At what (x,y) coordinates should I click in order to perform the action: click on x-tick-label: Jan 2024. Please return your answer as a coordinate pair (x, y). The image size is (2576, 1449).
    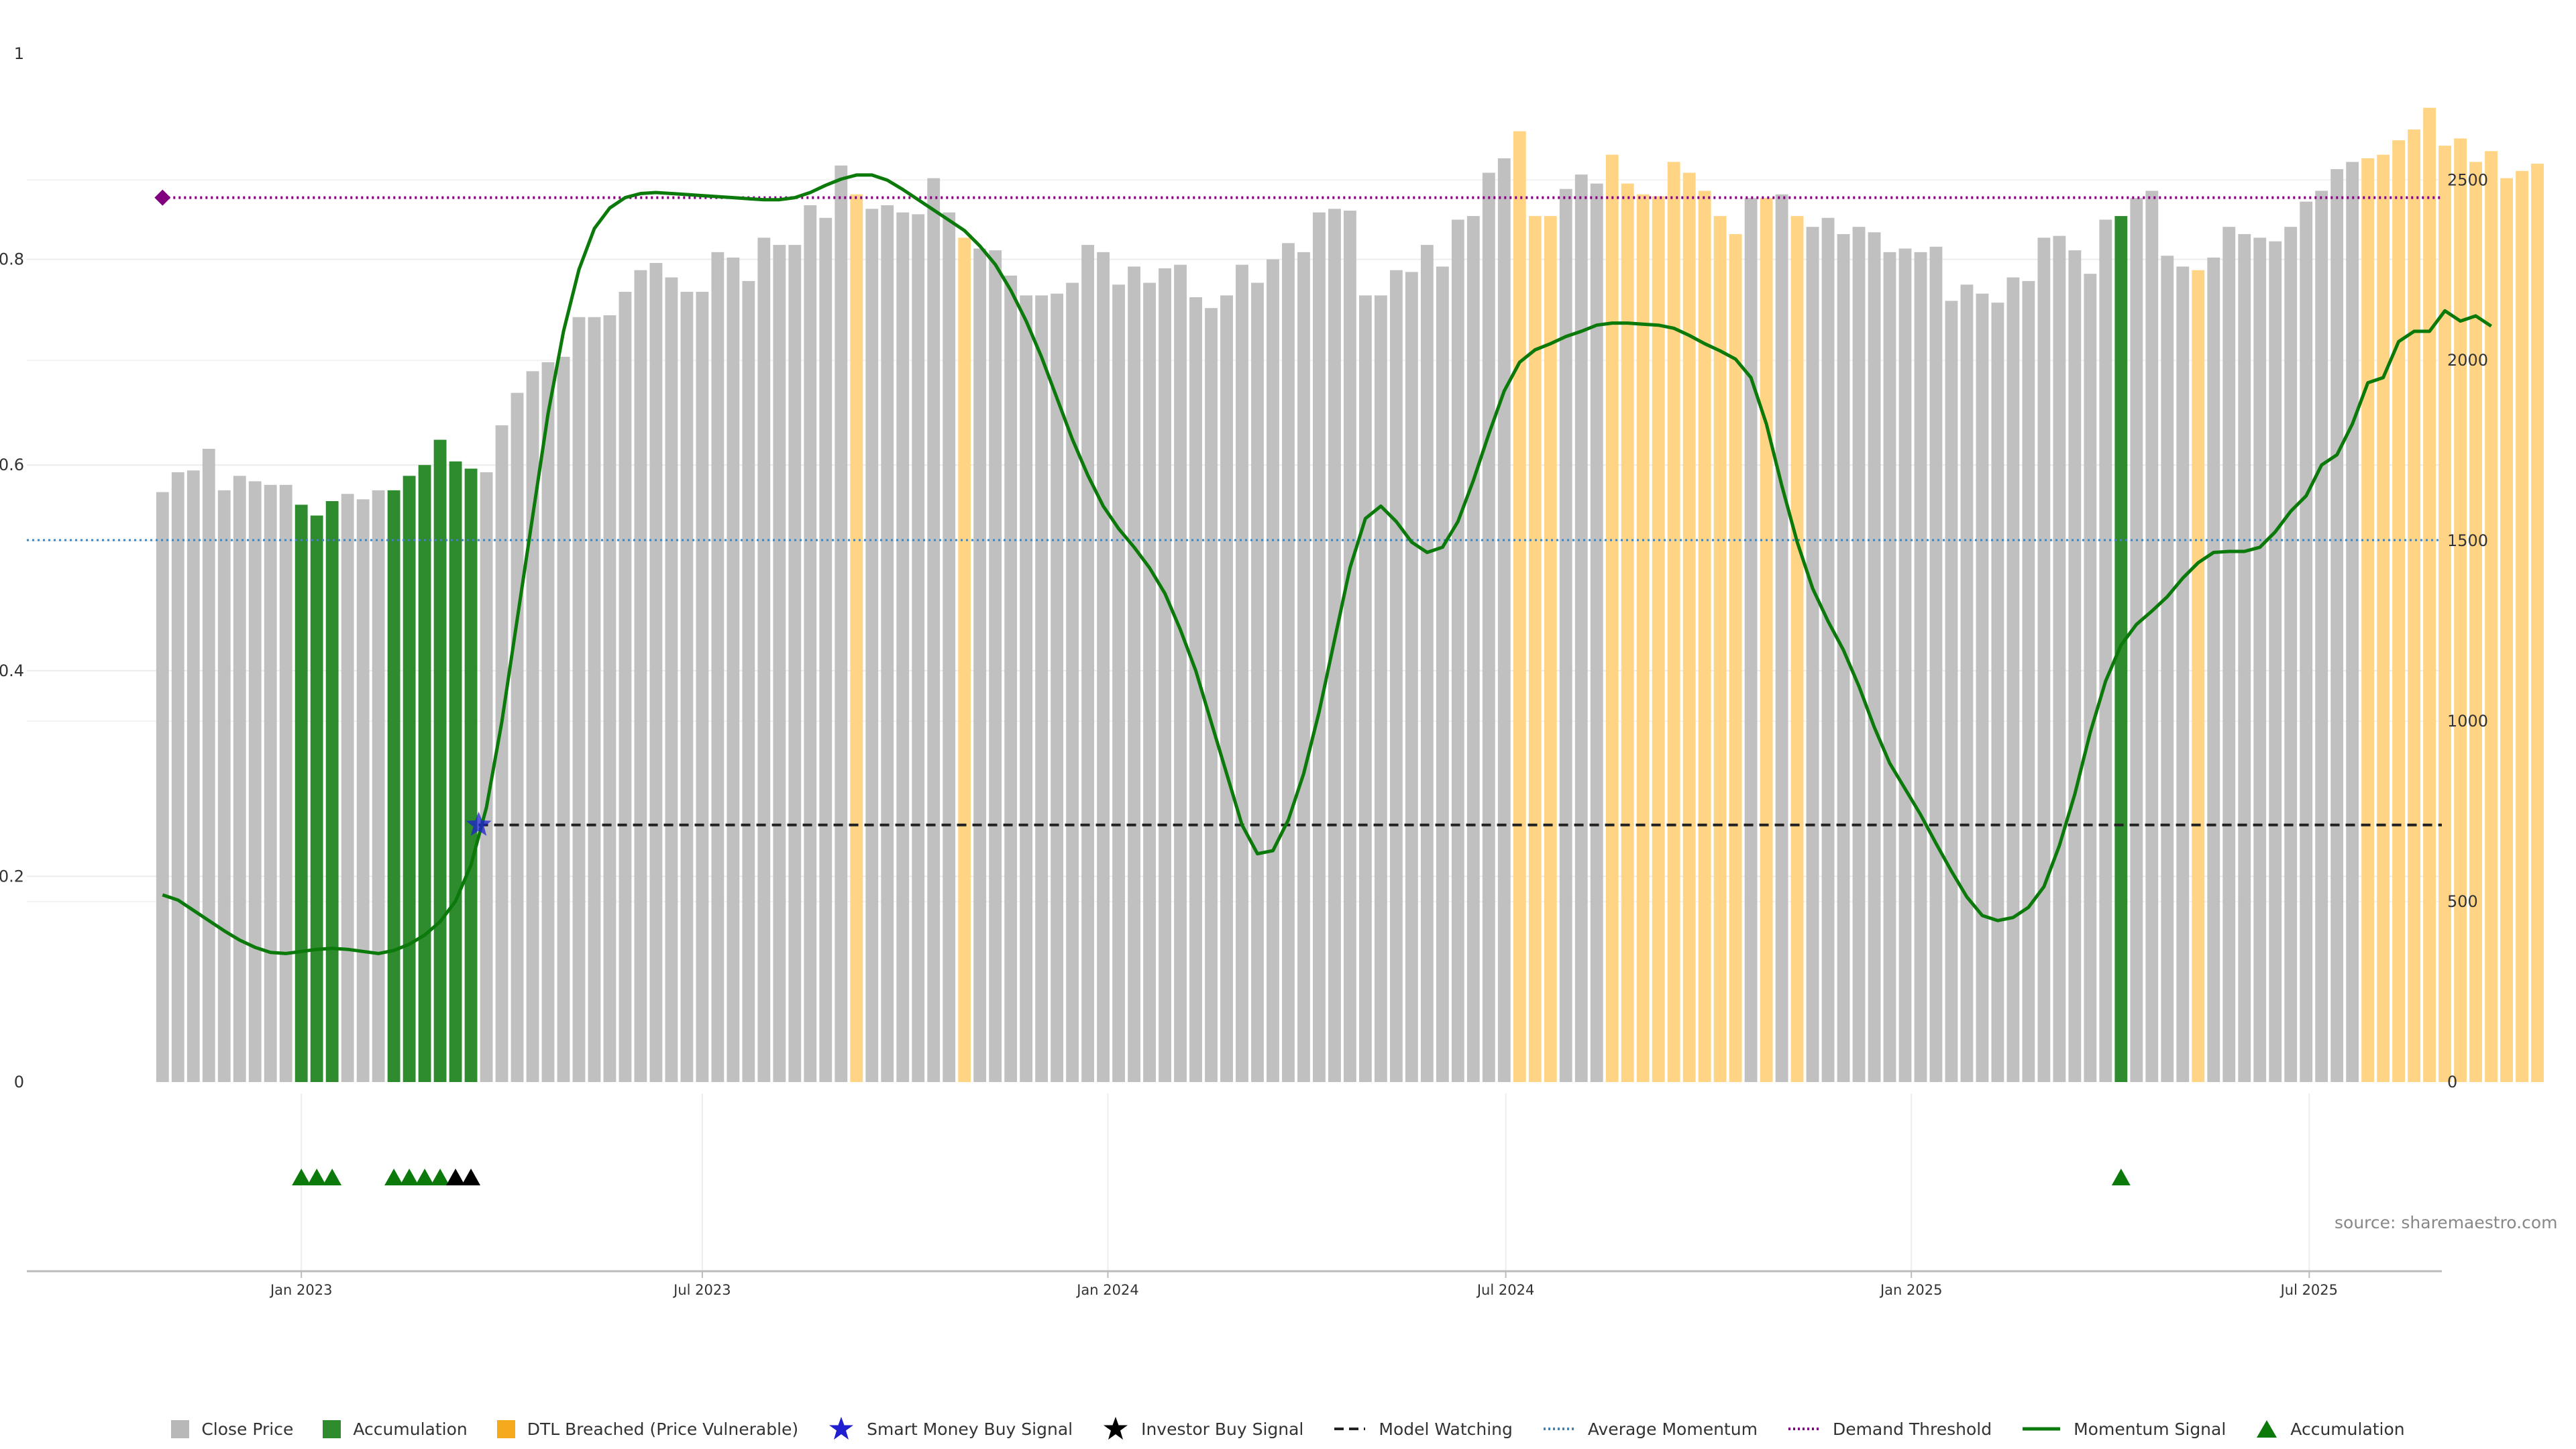
    Looking at the image, I should click on (1107, 1290).